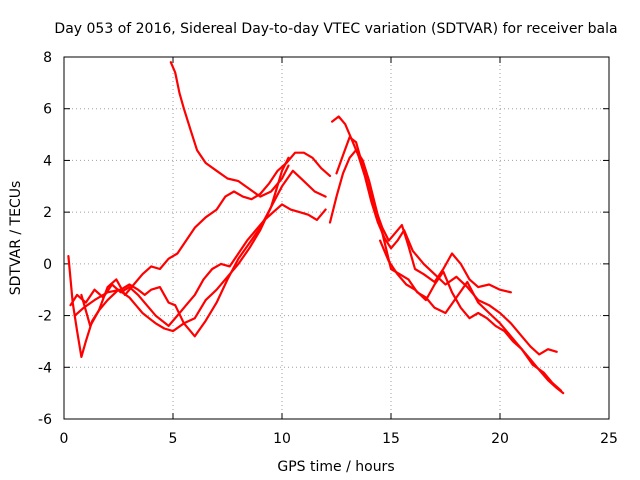 The image size is (640, 480). Describe the element at coordinates (609, 439) in the screenshot. I see `x-tick-label: 25` at that location.